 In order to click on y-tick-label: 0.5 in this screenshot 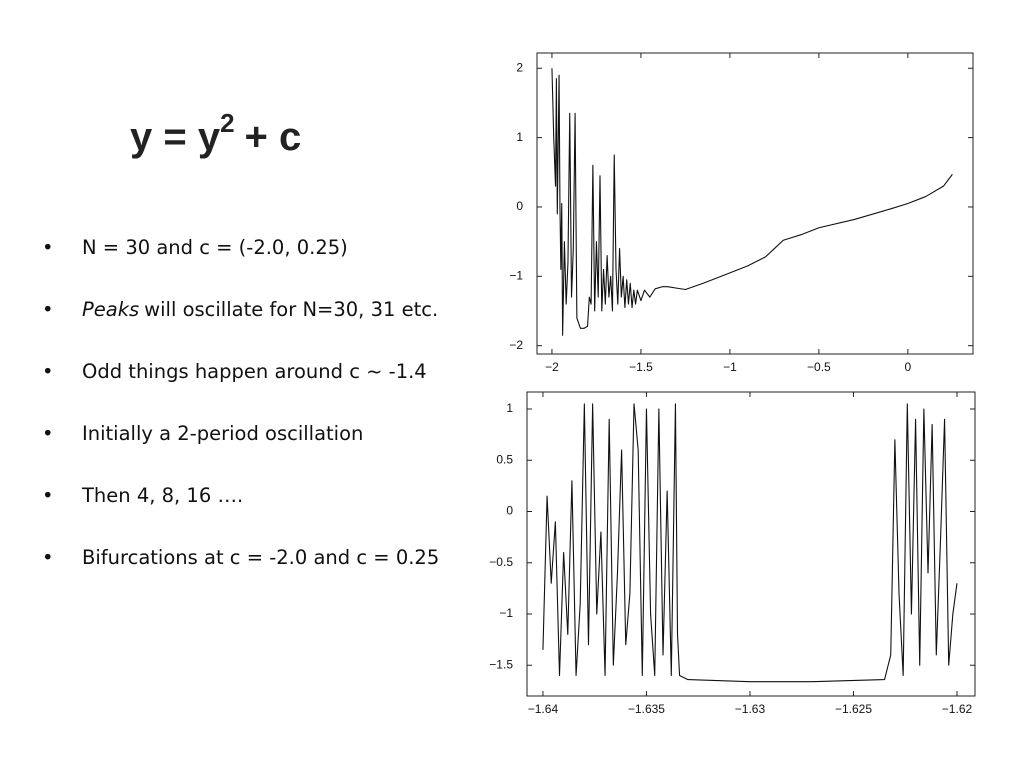, I will do `click(504, 459)`.